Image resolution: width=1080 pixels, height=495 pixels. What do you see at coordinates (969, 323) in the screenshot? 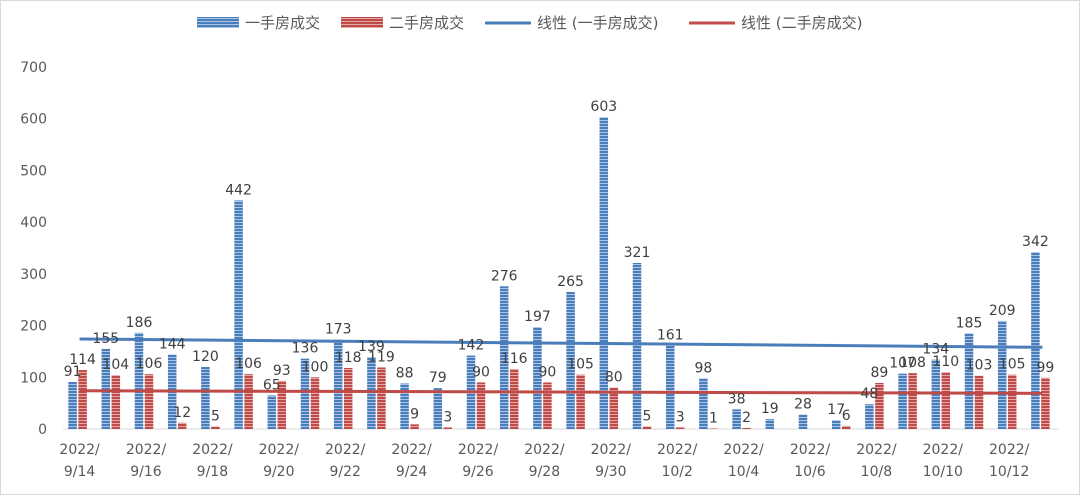
I see `data-label-new-homes: 185` at bounding box center [969, 323].